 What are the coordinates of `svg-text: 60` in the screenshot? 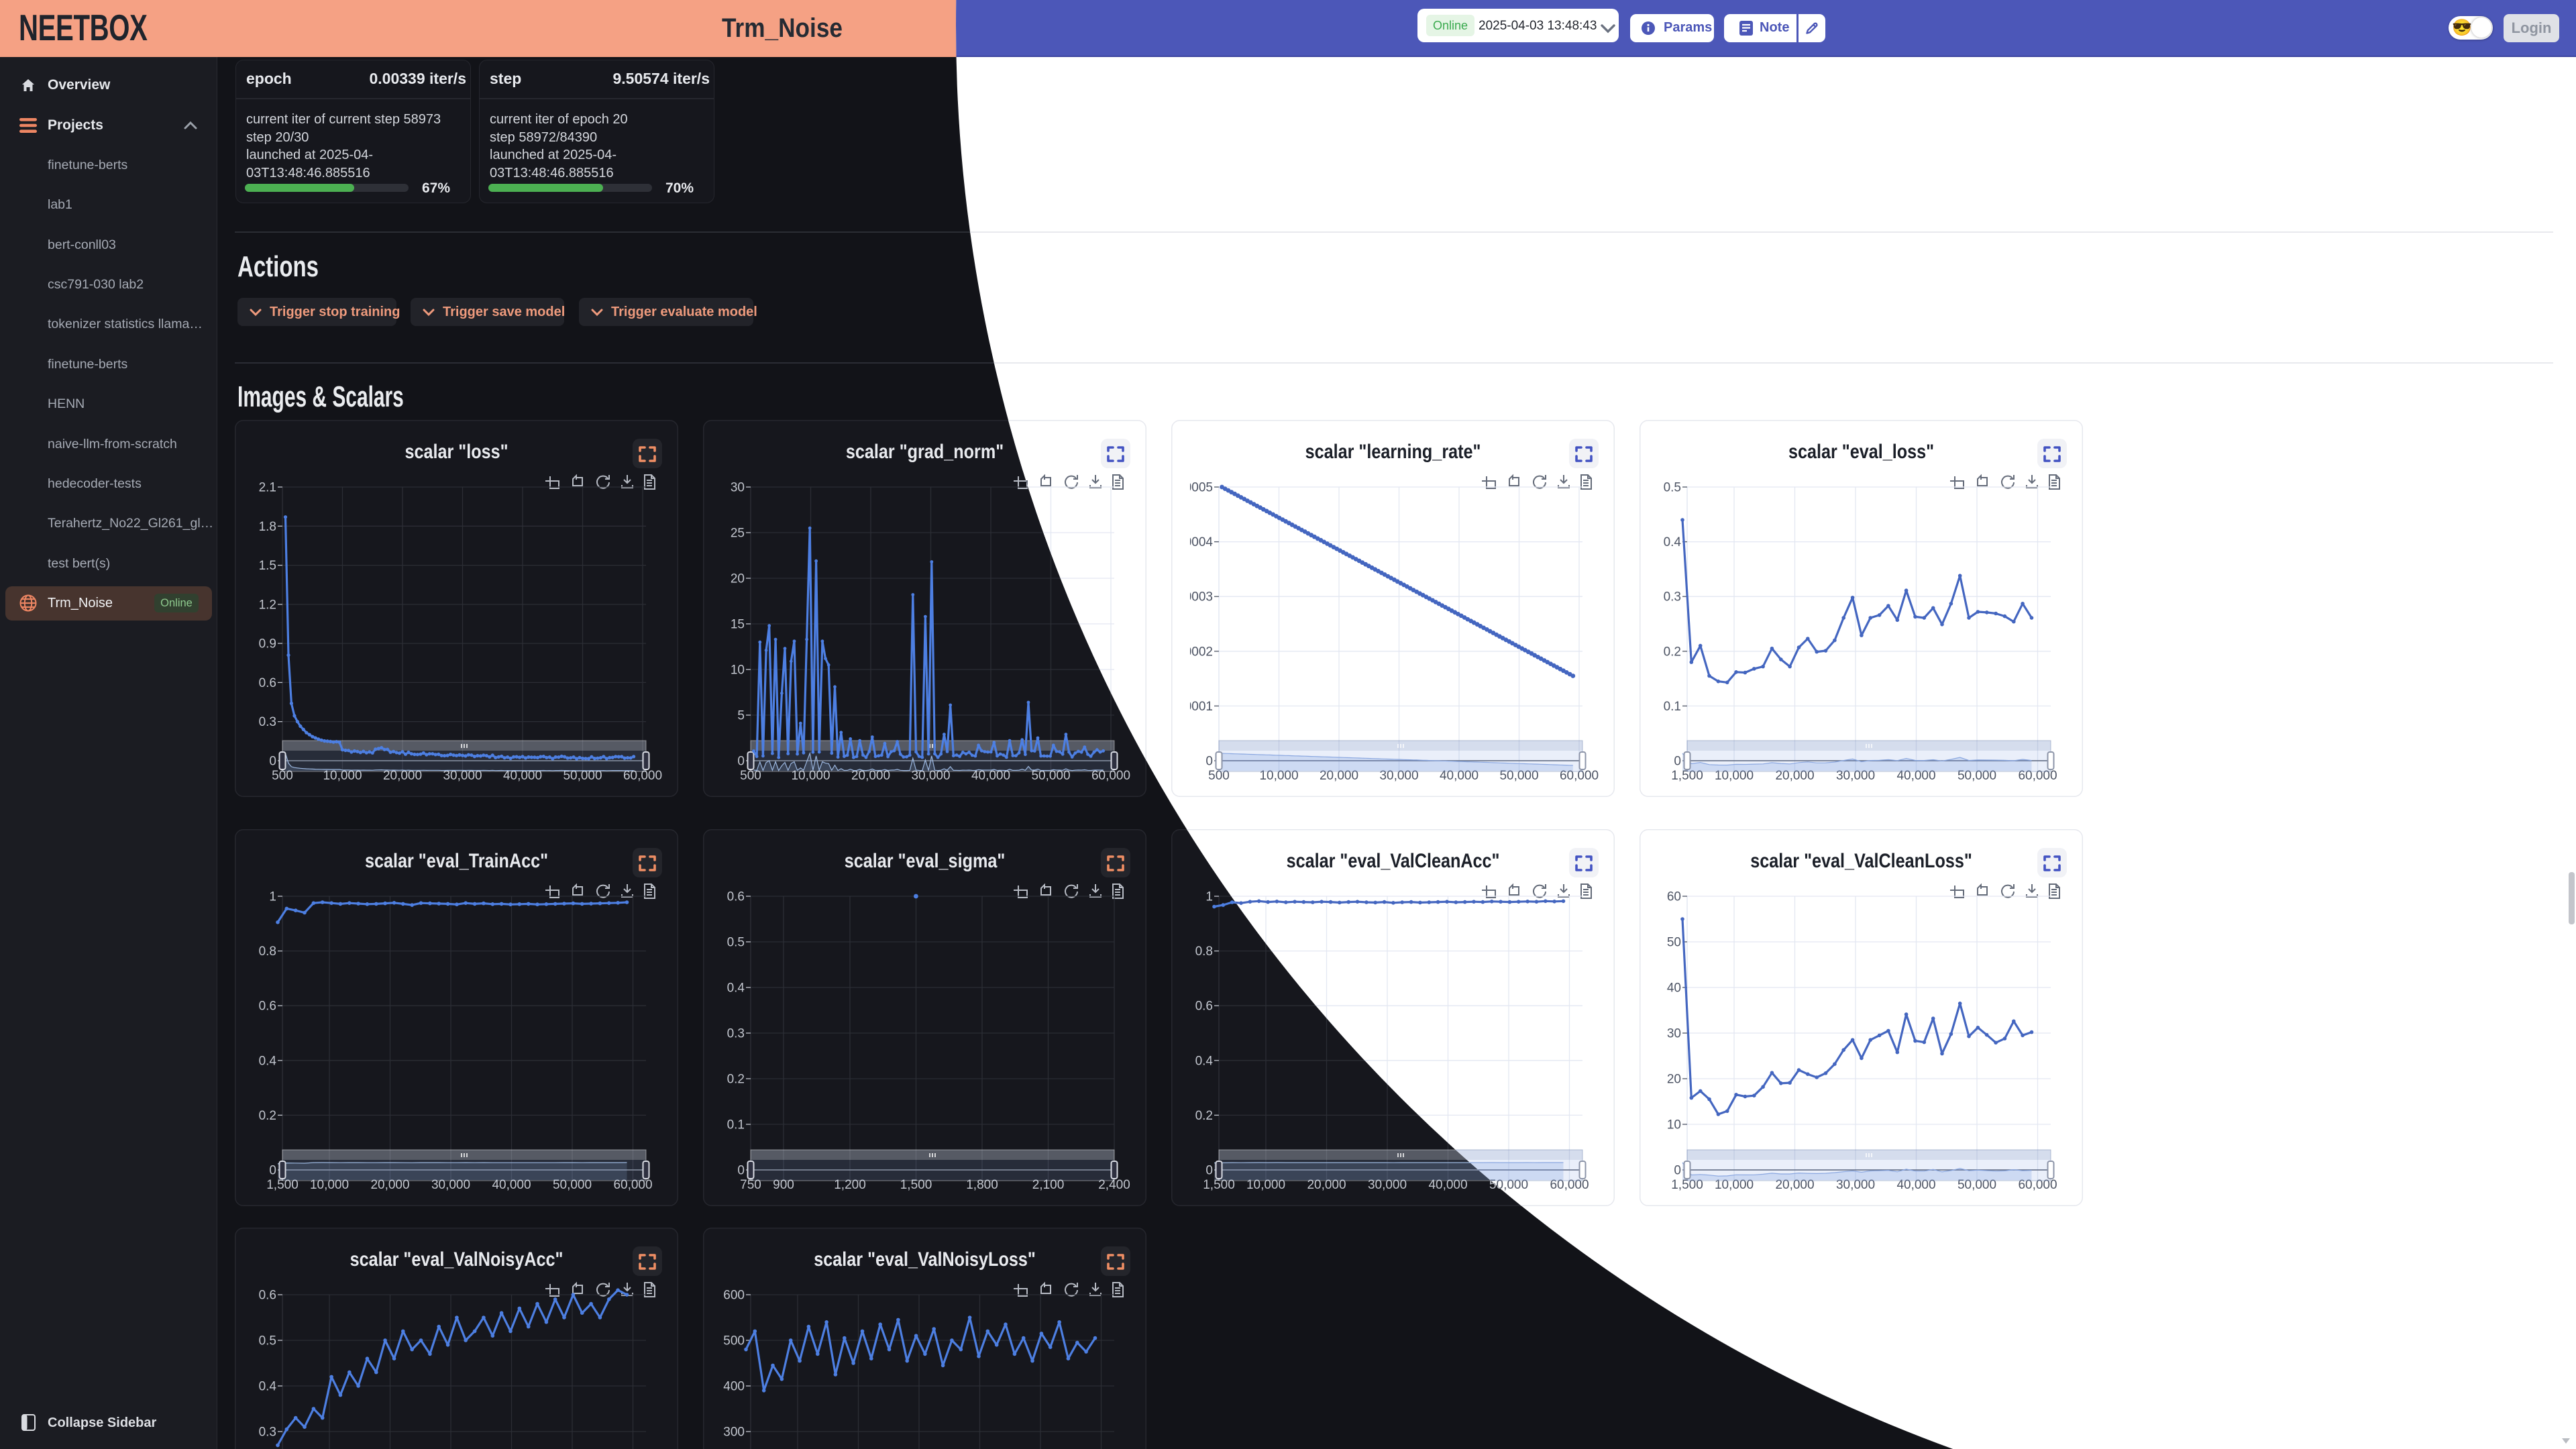 It's located at (1674, 897).